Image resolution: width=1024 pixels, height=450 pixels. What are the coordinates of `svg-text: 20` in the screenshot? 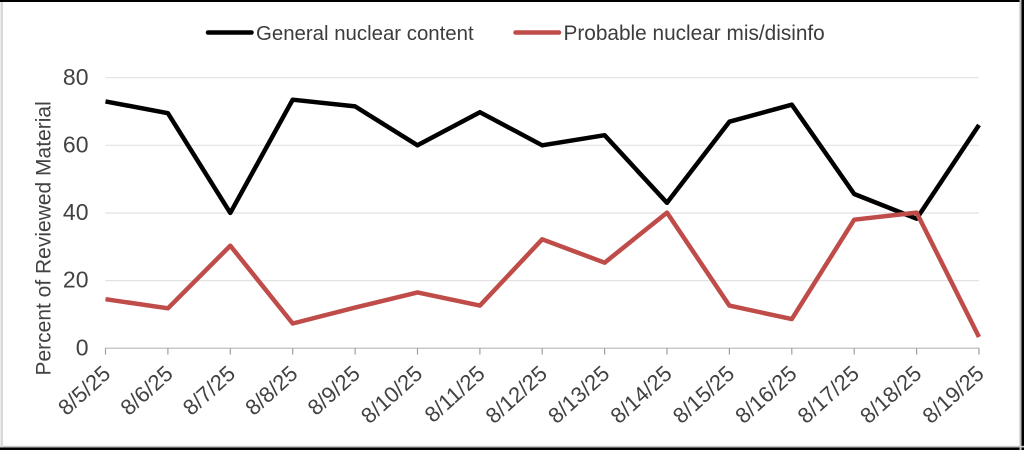 It's located at (76, 280).